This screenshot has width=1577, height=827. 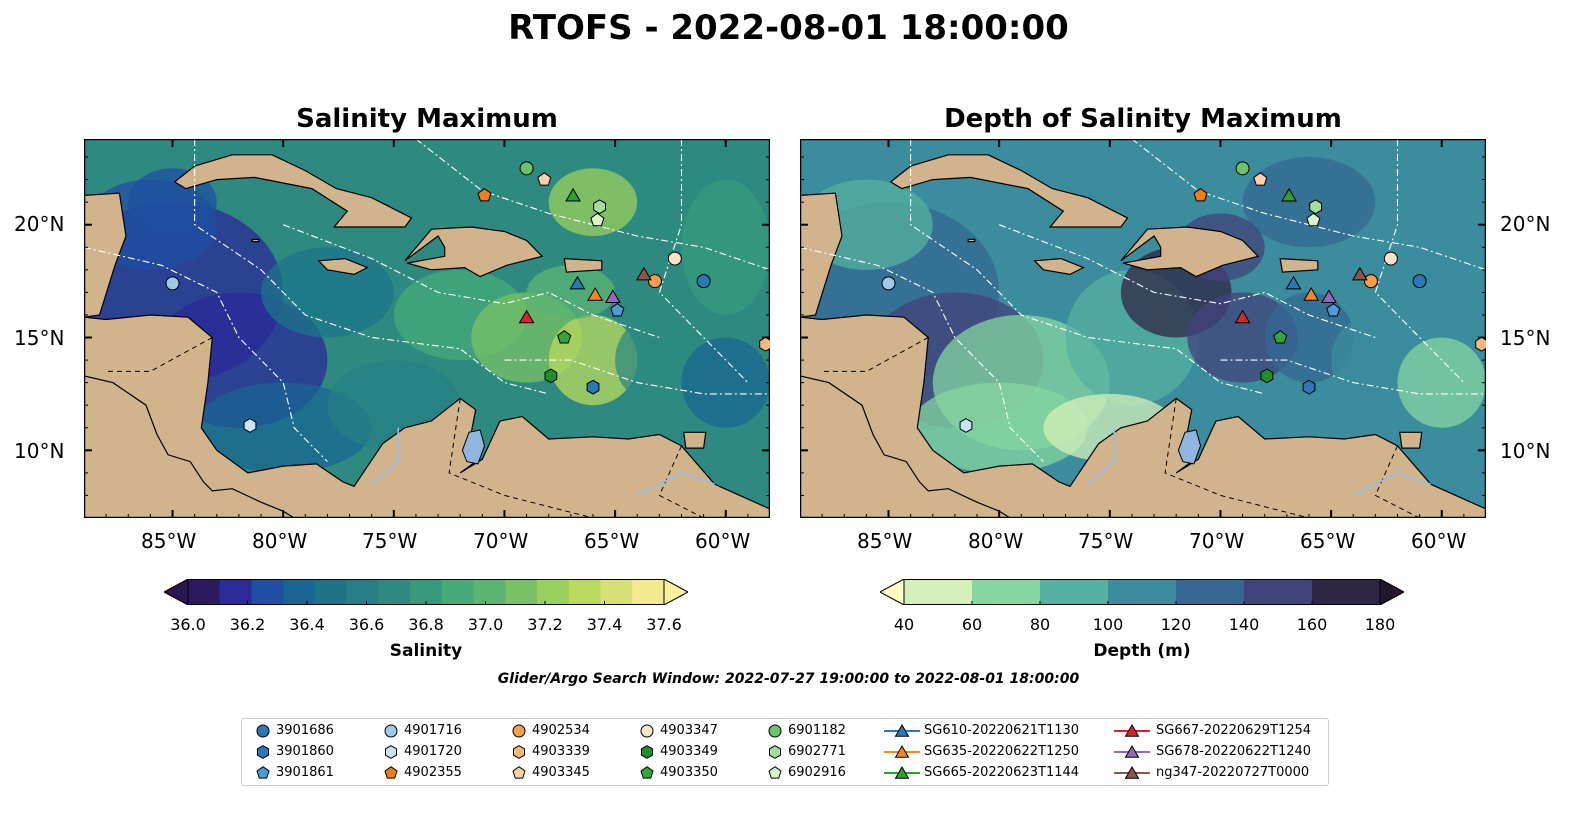 I want to click on river, so click(x=1101, y=456).